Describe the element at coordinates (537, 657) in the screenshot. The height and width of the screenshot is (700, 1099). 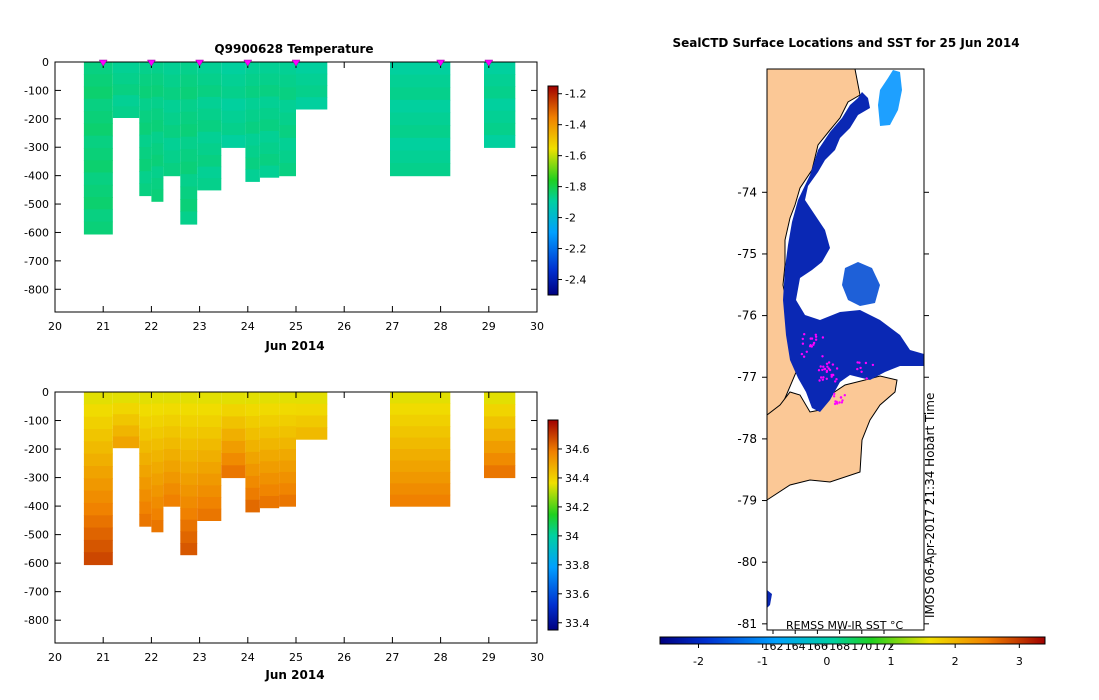
I see `x-tick-label: 30` at that location.